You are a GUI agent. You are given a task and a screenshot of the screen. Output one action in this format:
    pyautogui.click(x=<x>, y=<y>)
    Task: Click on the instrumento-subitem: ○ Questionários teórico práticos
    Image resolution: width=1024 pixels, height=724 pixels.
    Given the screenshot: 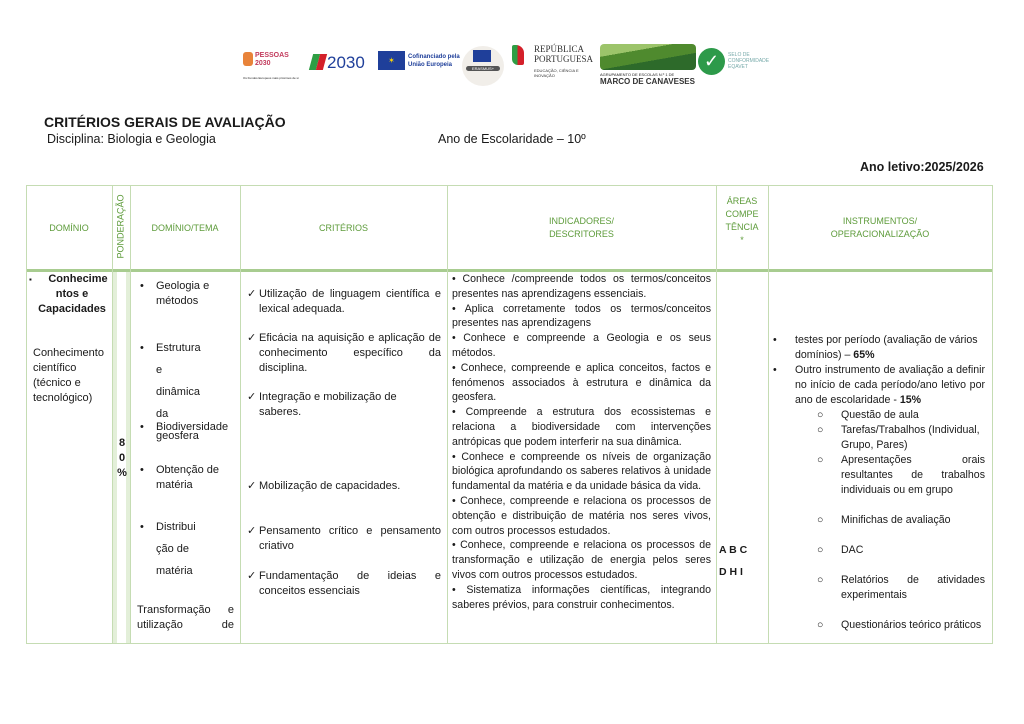 What is the action you would take?
    pyautogui.click(x=899, y=625)
    